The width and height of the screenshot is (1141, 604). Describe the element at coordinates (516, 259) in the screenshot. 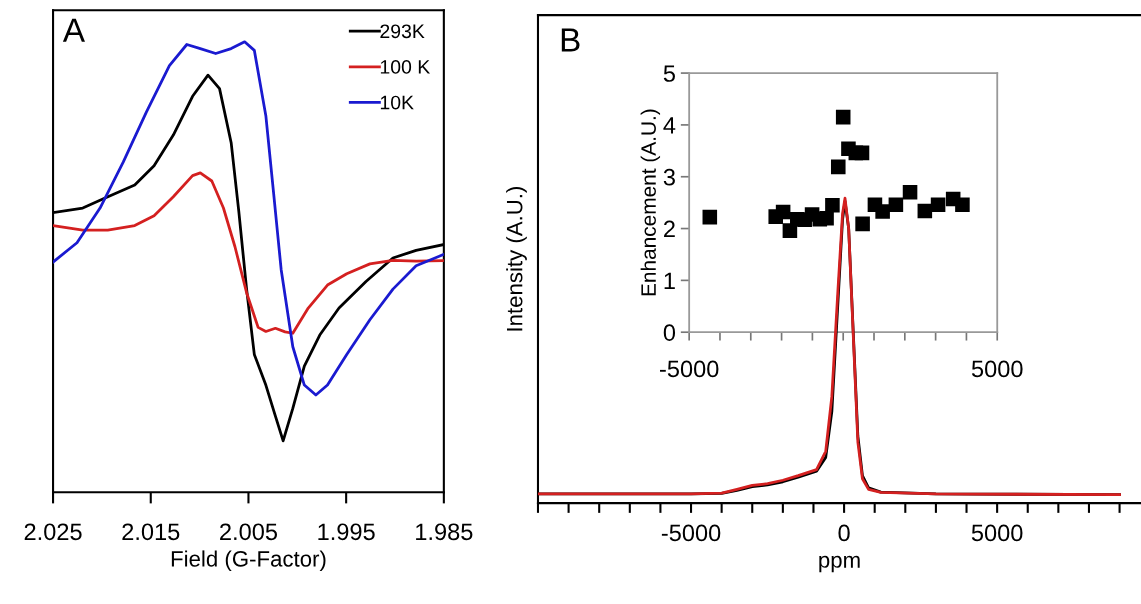

I see `y-axis-title: Intensity (A.U.)` at that location.